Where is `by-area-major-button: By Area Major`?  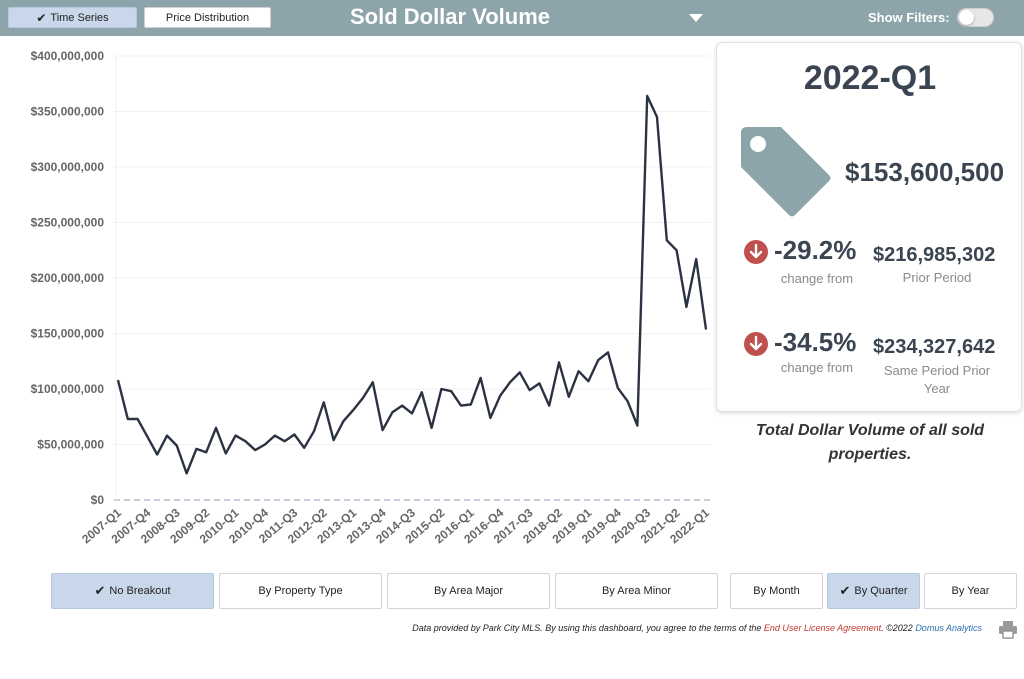 by-area-major-button: By Area Major is located at coordinates (468, 591).